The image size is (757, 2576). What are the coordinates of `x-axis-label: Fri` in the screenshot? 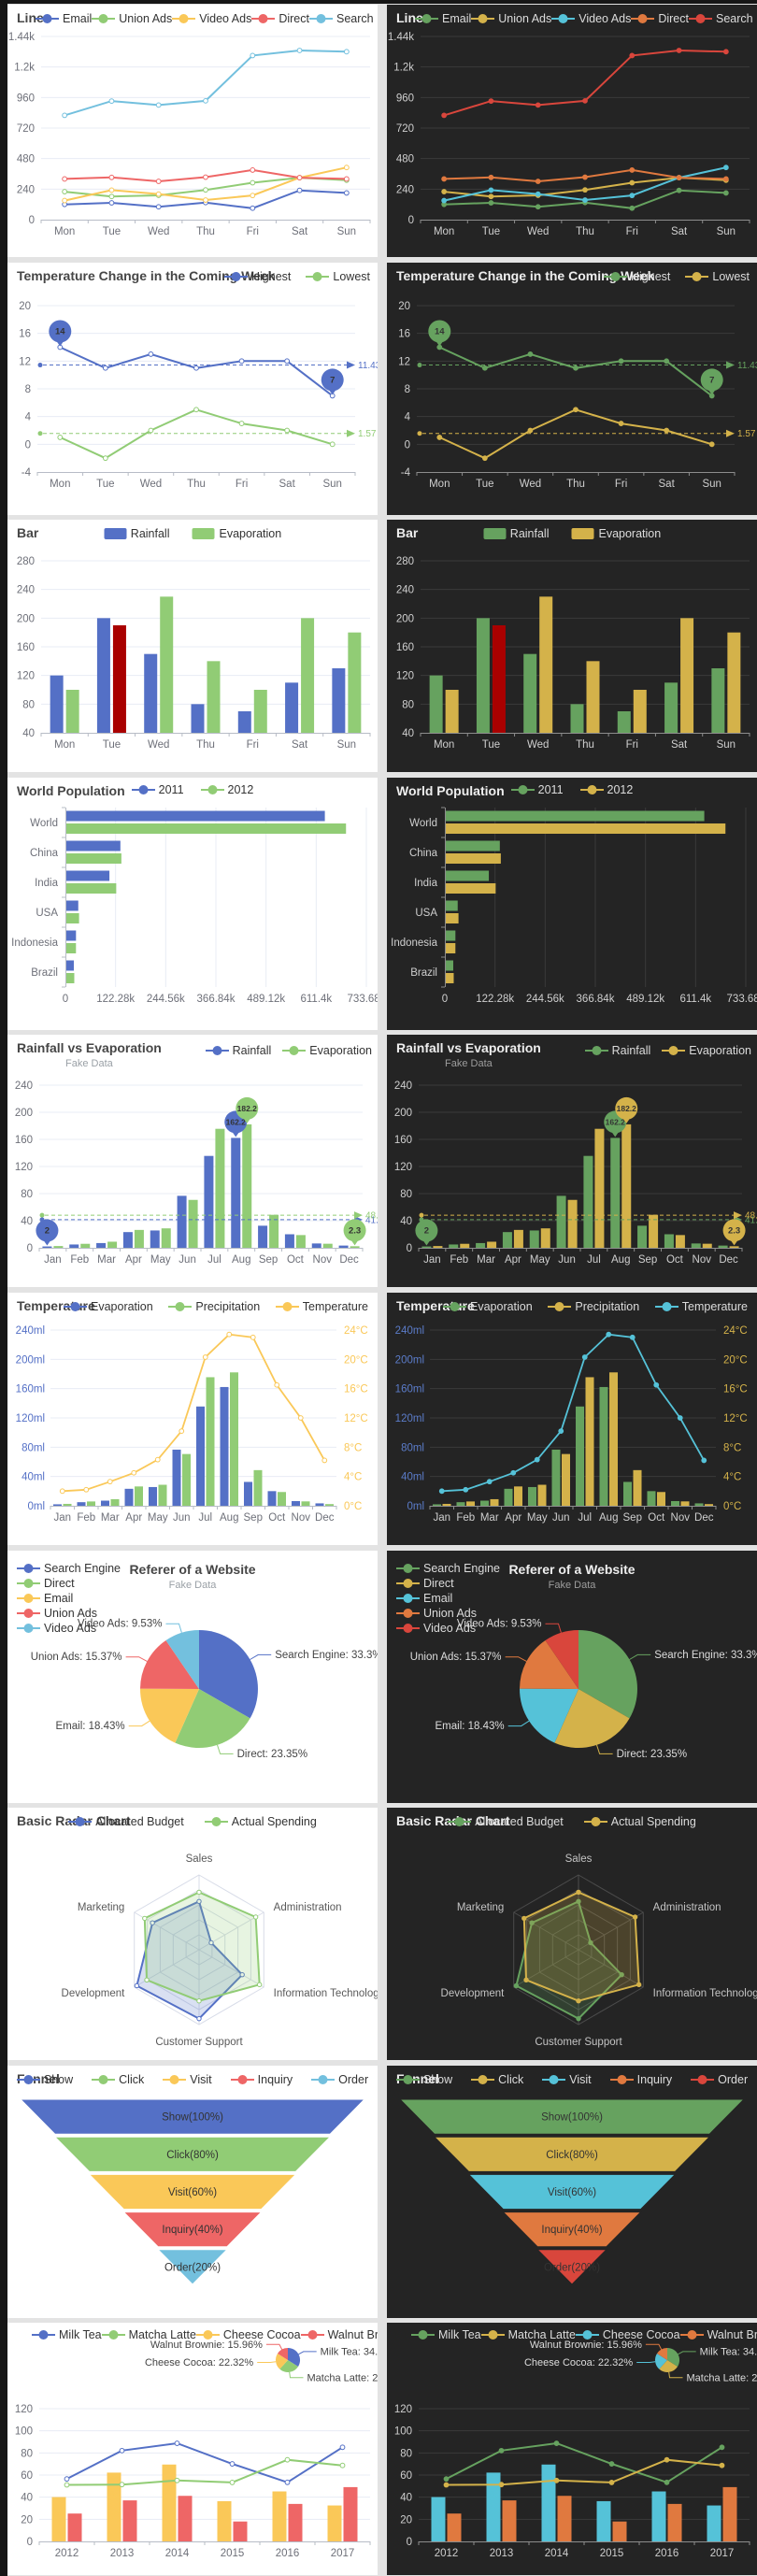 It's located at (253, 231).